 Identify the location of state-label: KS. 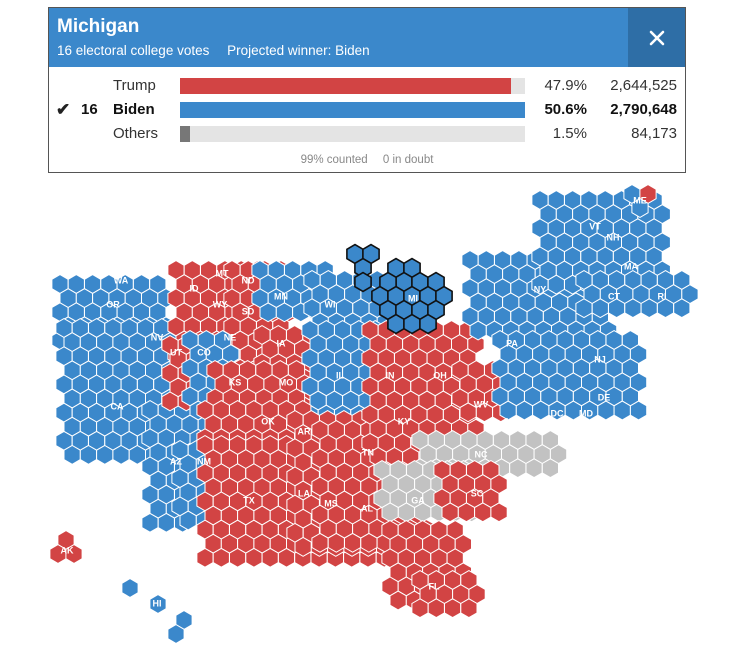
(235, 382).